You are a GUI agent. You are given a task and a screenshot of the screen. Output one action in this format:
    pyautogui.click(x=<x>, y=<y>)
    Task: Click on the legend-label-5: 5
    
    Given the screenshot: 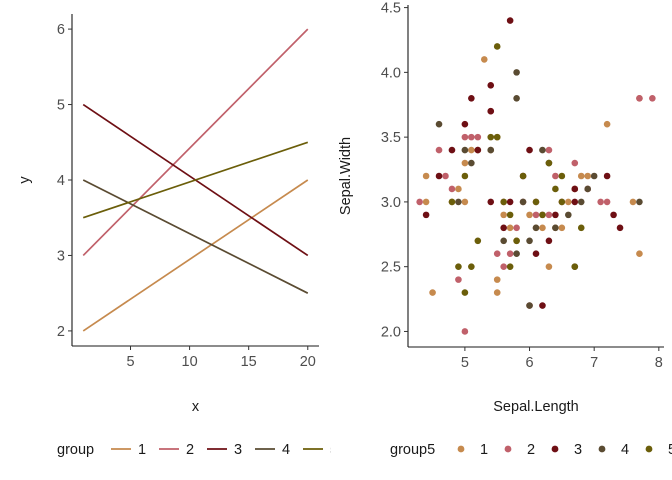 What is the action you would take?
    pyautogui.click(x=670, y=450)
    